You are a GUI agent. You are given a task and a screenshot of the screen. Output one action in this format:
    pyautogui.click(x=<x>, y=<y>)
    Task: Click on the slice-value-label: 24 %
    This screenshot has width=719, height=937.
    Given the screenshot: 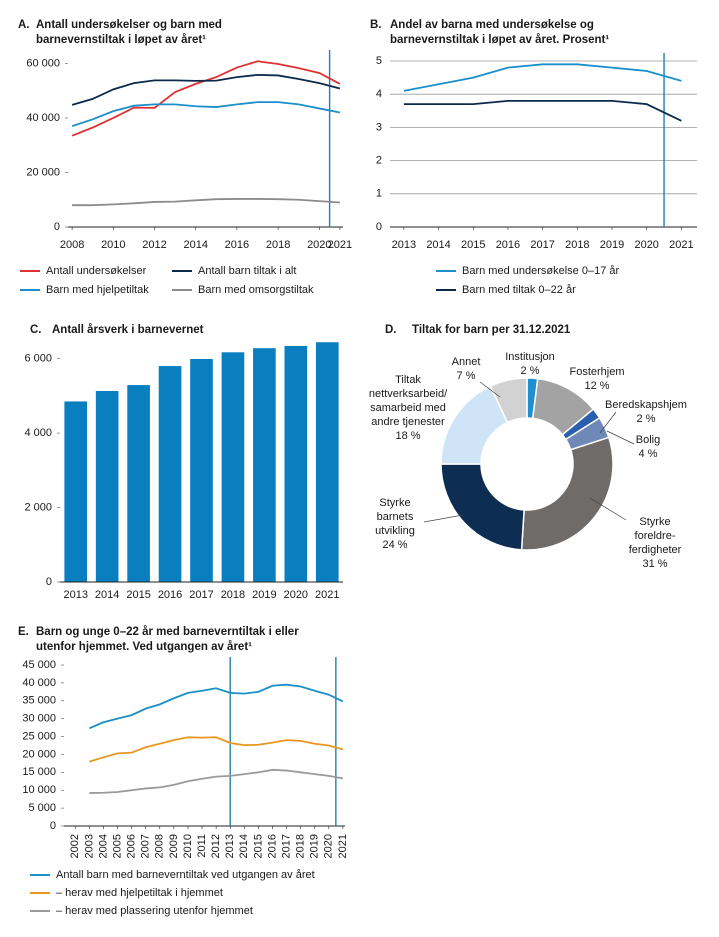 What is the action you would take?
    pyautogui.click(x=394, y=545)
    